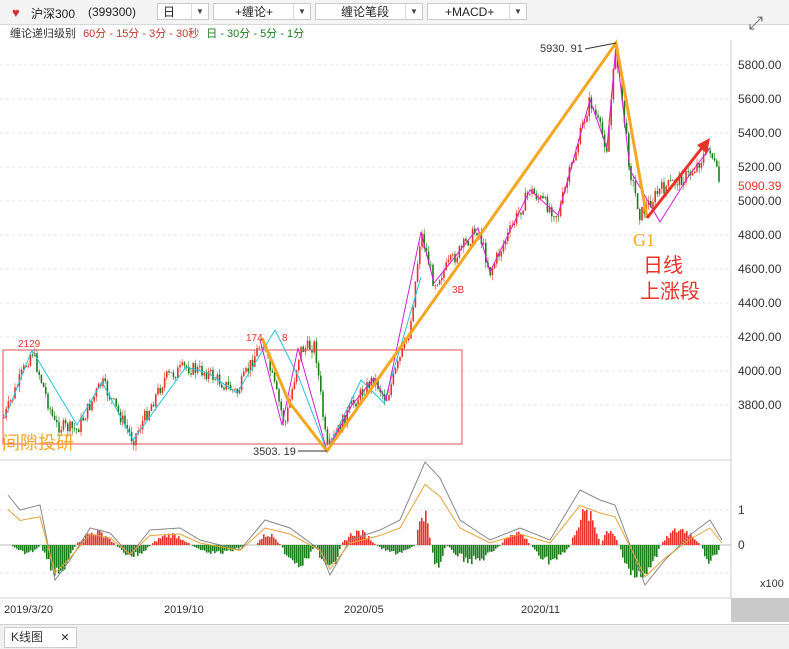 This screenshot has height=649, width=789. Describe the element at coordinates (64, 638) in the screenshot. I see `close-icon: ✕` at that location.